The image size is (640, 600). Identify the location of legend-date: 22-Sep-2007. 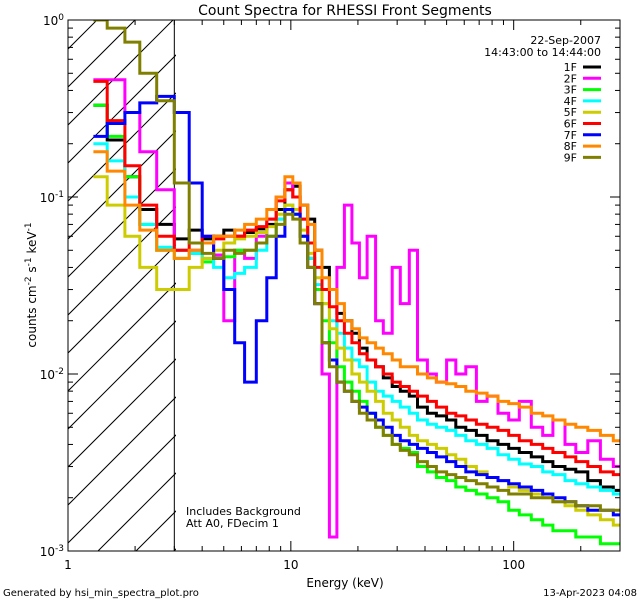
(565, 40).